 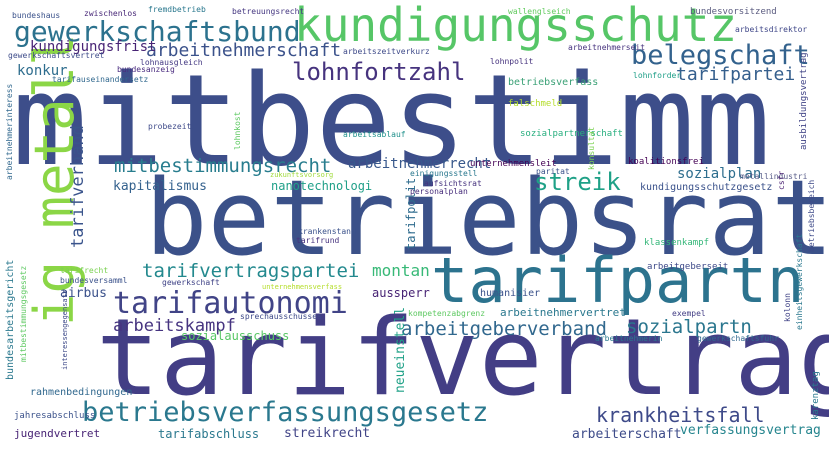 I want to click on word-arbeitnehmerschaft: arbeitnehmerschaft, so click(x=244, y=50).